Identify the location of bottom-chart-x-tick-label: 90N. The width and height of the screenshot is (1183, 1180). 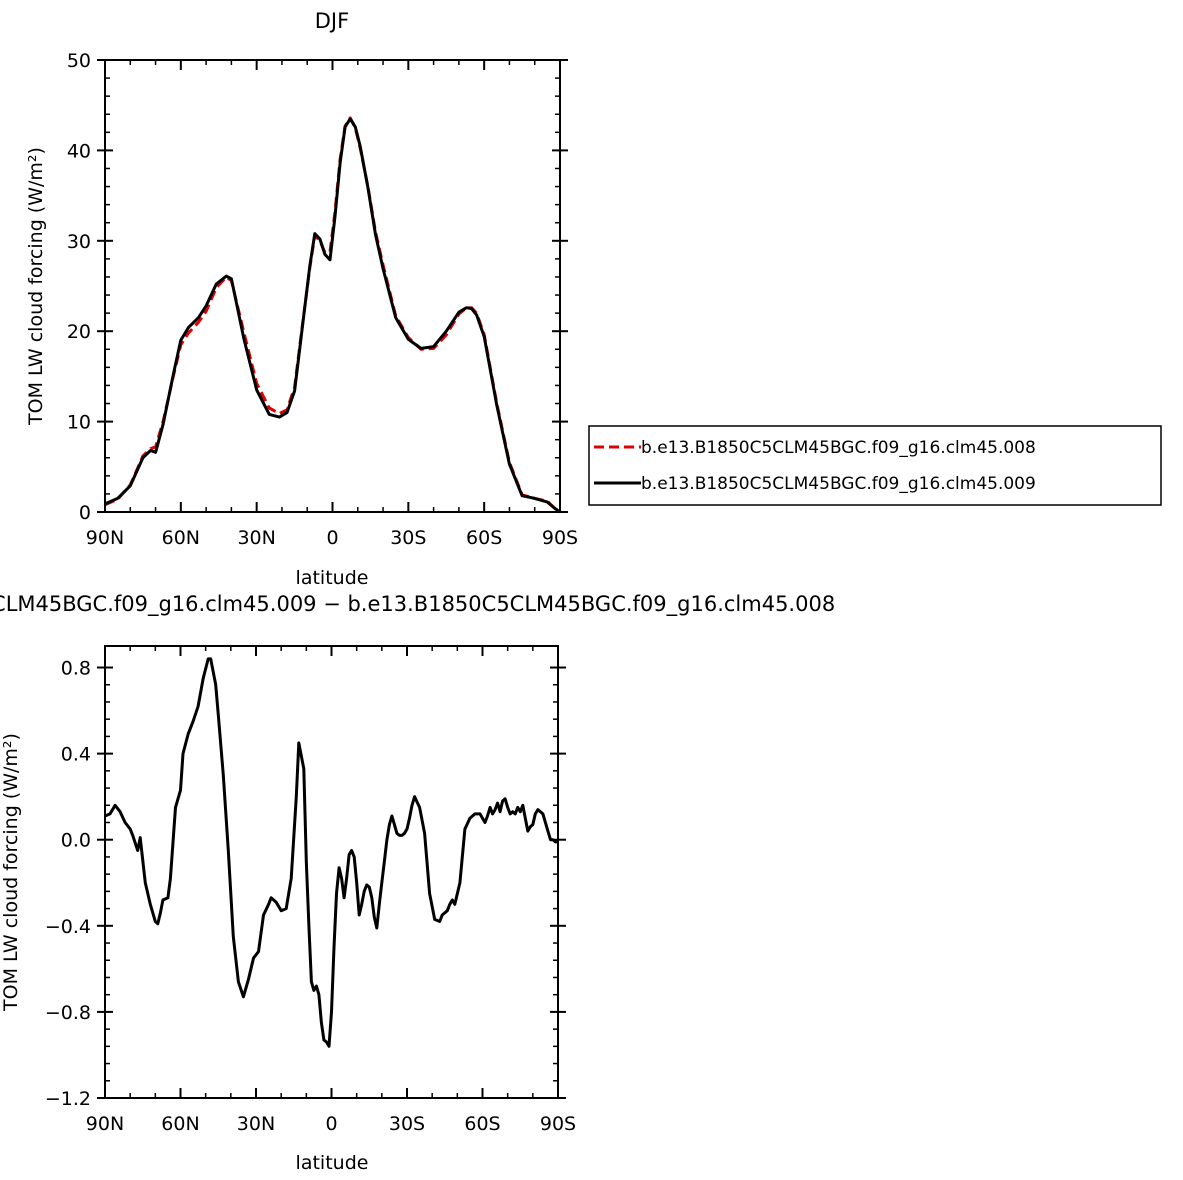
(105, 1124).